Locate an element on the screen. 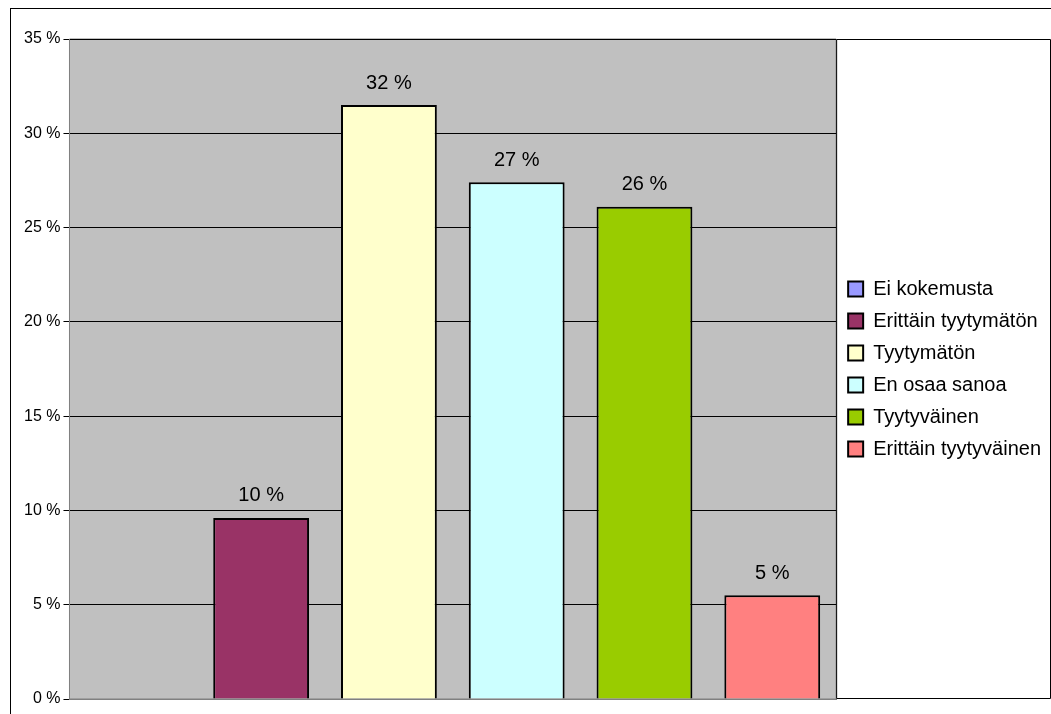 The height and width of the screenshot is (714, 1051). y-tick-label: 25 % is located at coordinates (42, 226).